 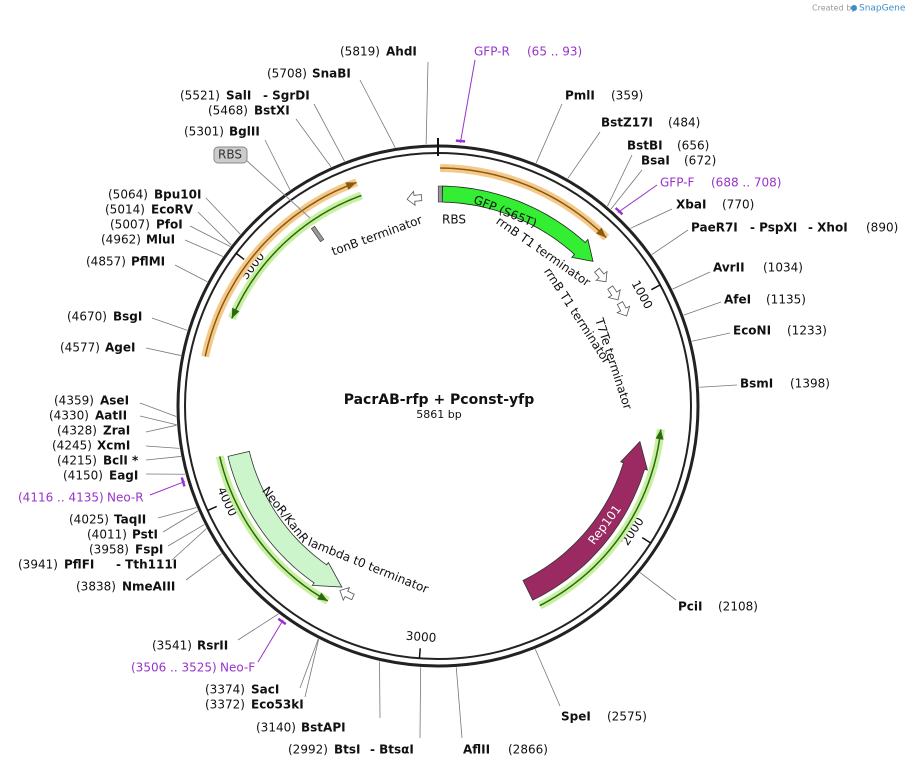 I want to click on site-position: (4330), so click(x=69, y=416).